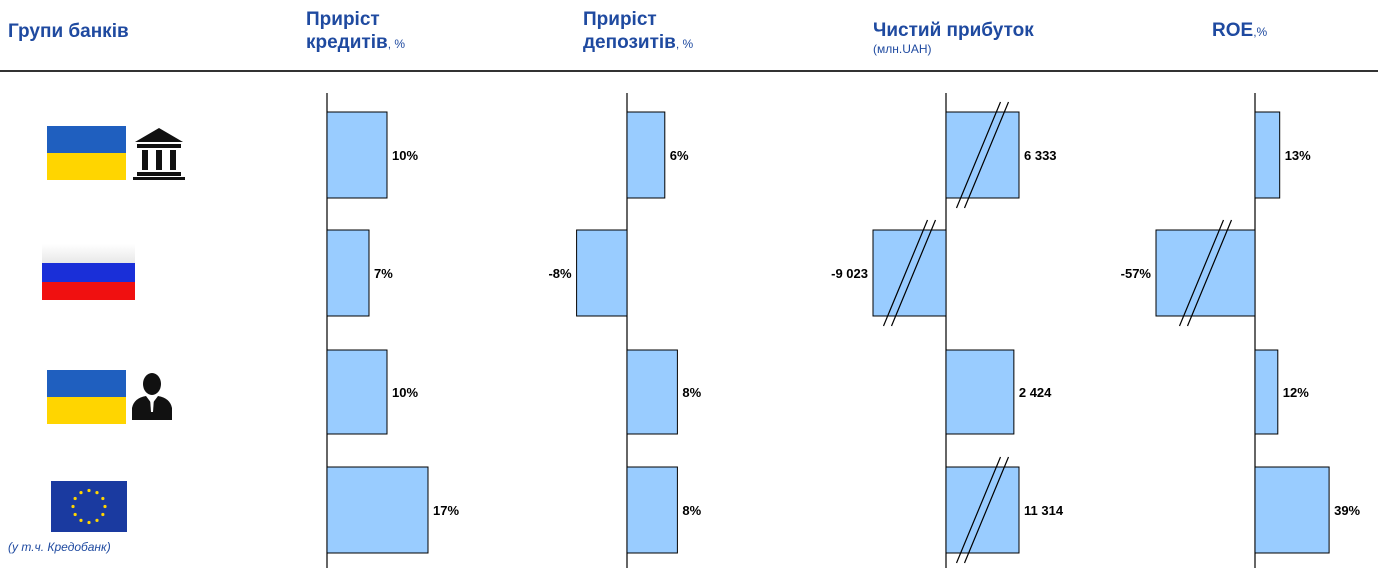 The width and height of the screenshot is (1378, 568). Describe the element at coordinates (1044, 510) in the screenshot. I see `net-profit-value-label: 11 314` at that location.